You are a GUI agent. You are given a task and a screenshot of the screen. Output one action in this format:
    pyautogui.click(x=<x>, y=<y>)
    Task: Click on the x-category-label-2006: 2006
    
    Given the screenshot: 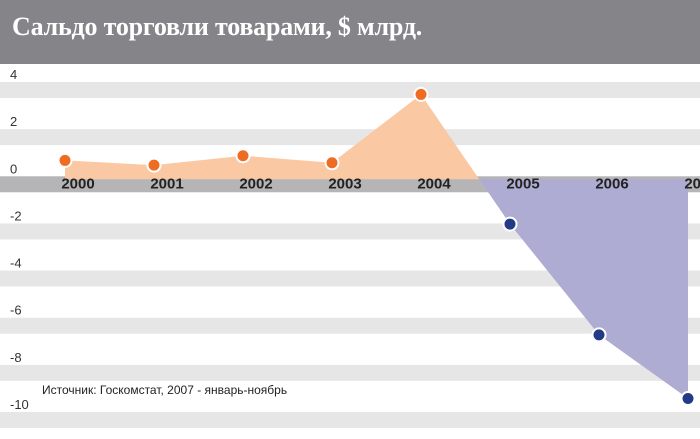 What is the action you would take?
    pyautogui.click(x=611, y=183)
    